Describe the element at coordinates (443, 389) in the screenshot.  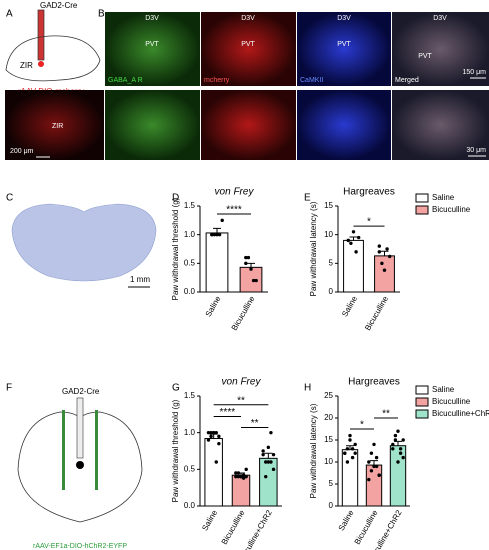
I see `legend-label: Saline` at that location.